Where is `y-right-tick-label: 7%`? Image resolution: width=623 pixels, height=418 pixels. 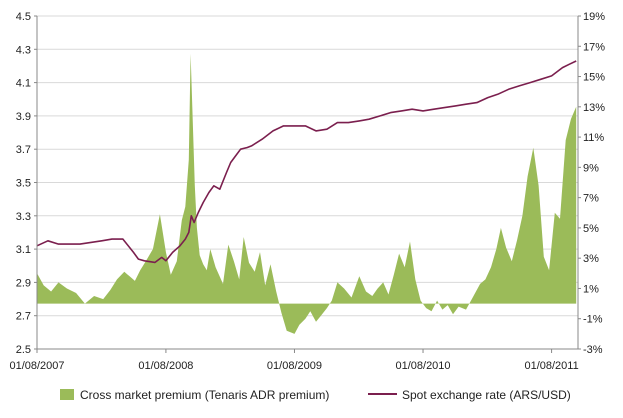 y-right-tick-label: 7% is located at coordinates (591, 199).